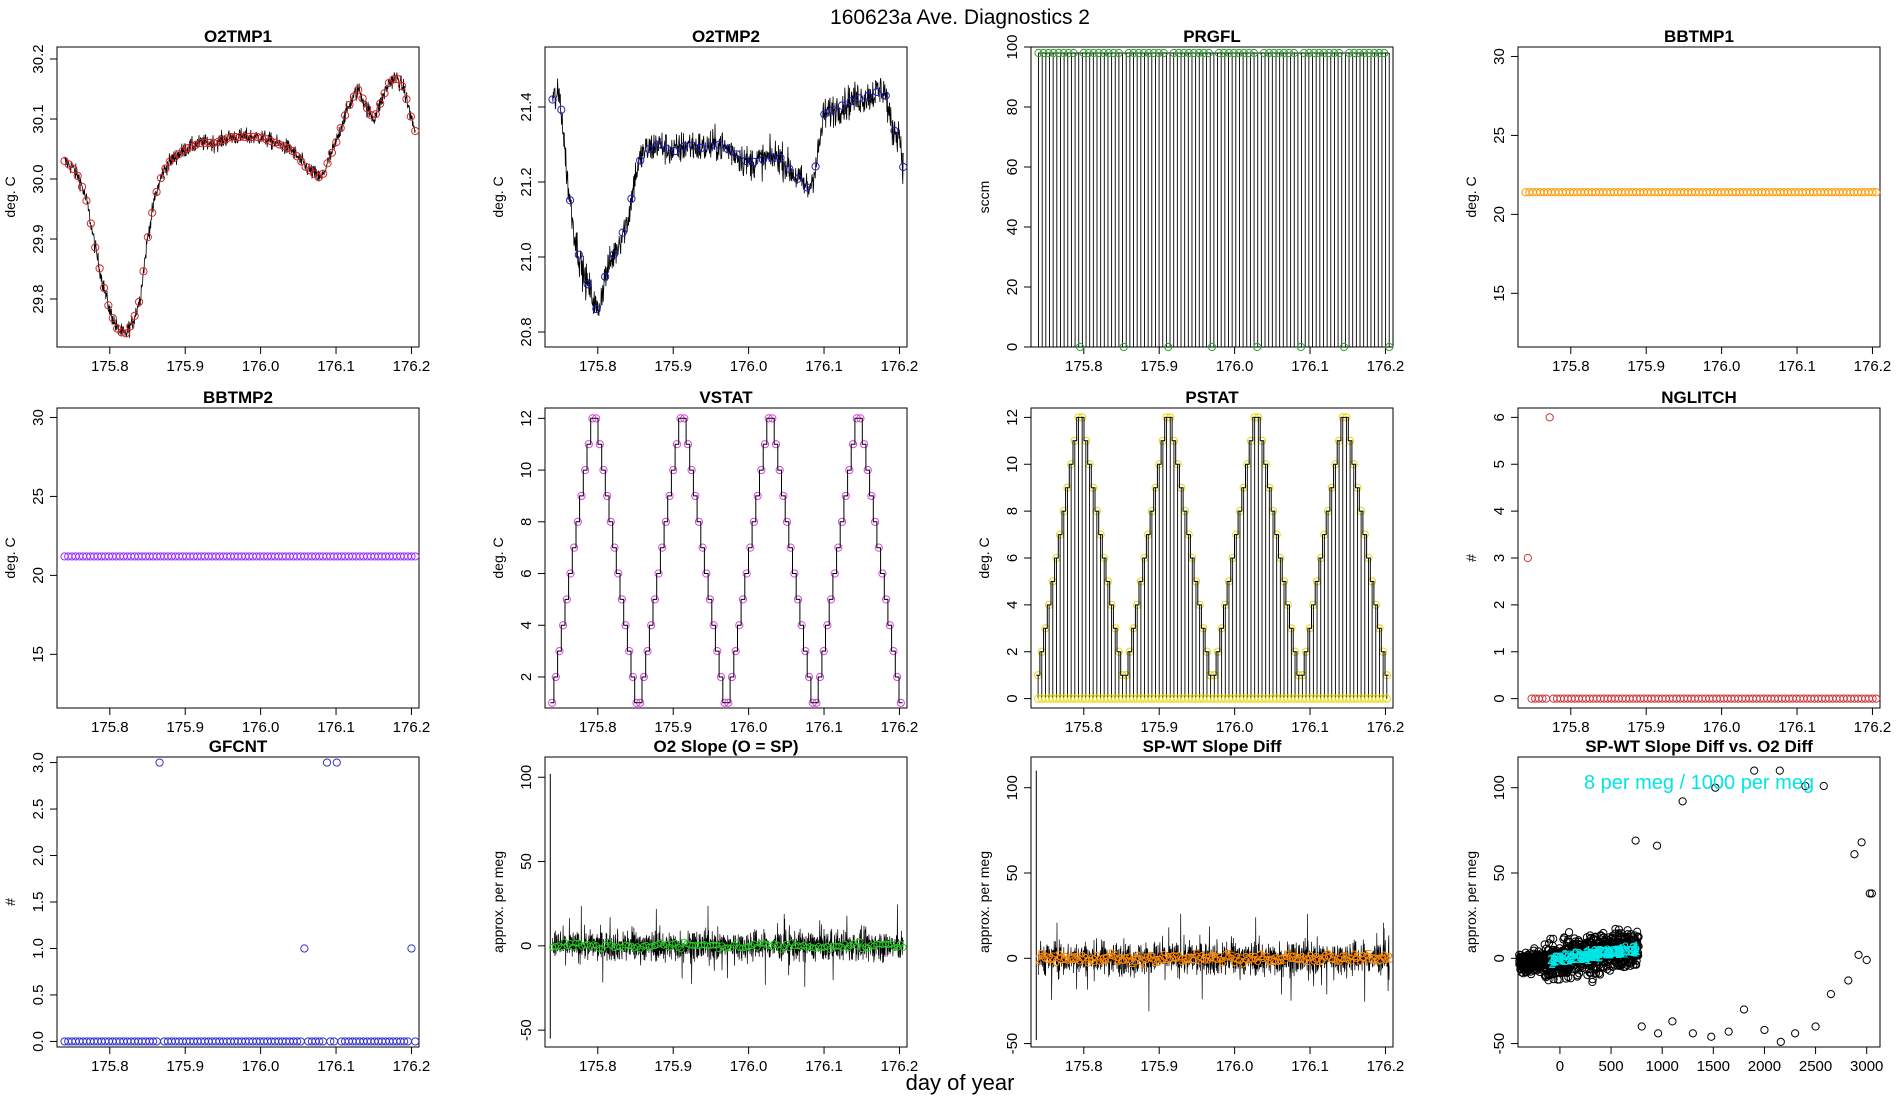 The image size is (1900, 1100). What do you see at coordinates (1560, 1066) in the screenshot?
I see `x-tick-label: 0` at bounding box center [1560, 1066].